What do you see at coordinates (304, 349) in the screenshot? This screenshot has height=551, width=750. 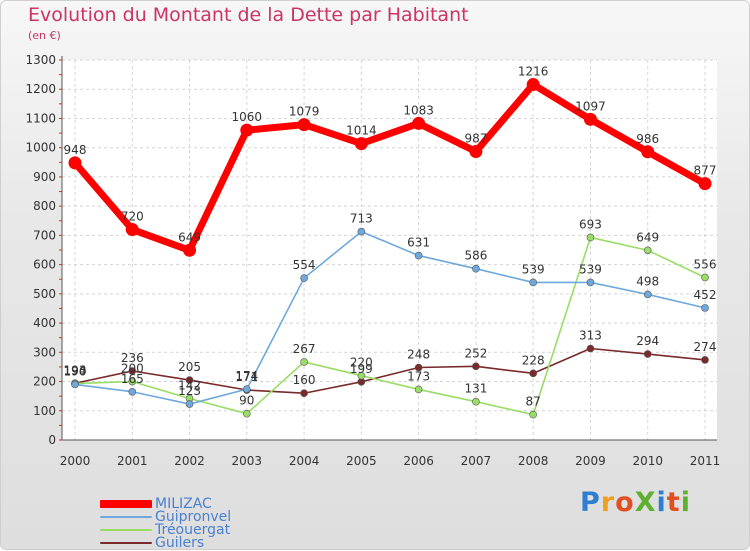 I see `data-label: 267` at bounding box center [304, 349].